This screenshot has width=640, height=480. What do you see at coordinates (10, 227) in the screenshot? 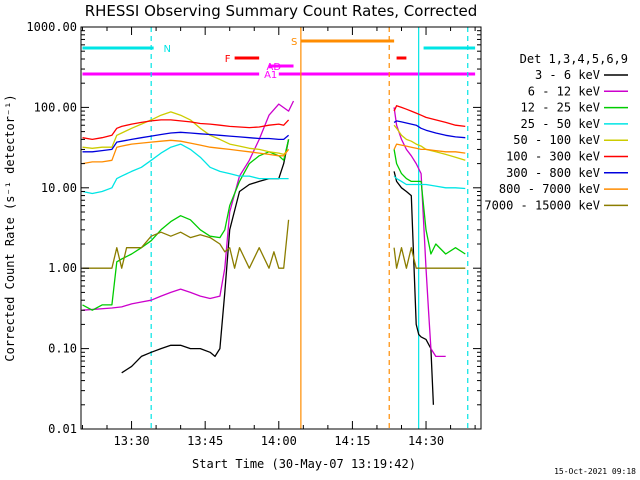
I see `y-axis-label: Corrected Count Rate (s⁻¹ detector⁻¹)` at bounding box center [10, 227].